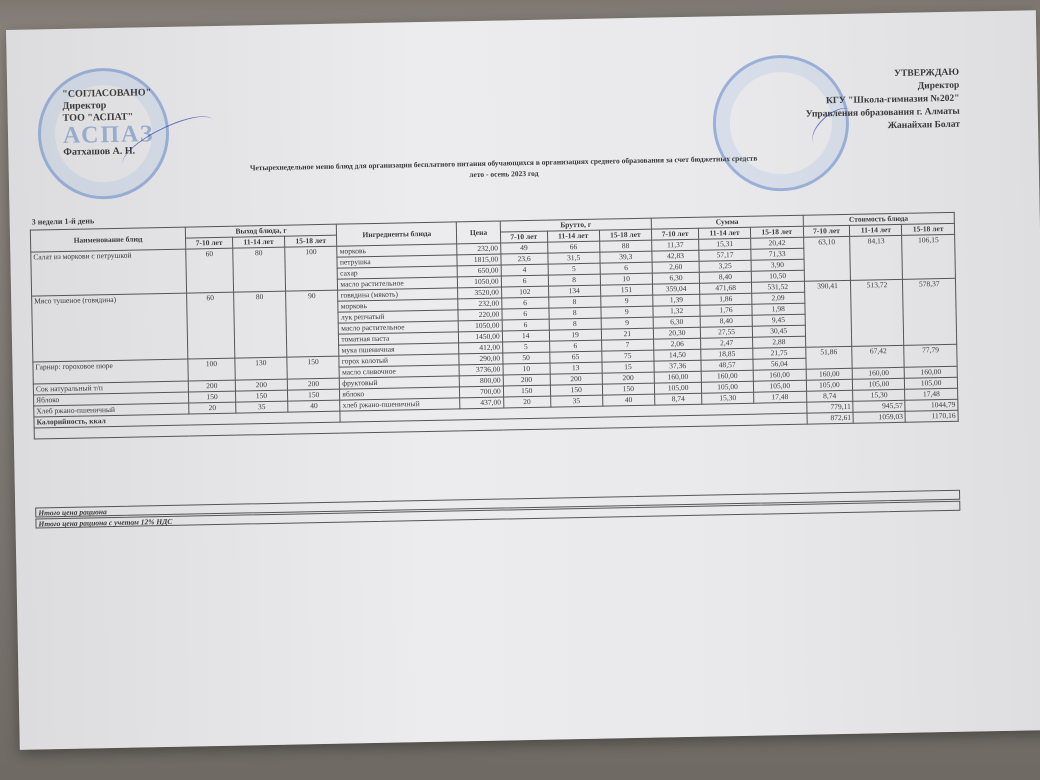  What do you see at coordinates (878, 357) in the screenshot?
I see `dish-cost: 67,42` at bounding box center [878, 357].